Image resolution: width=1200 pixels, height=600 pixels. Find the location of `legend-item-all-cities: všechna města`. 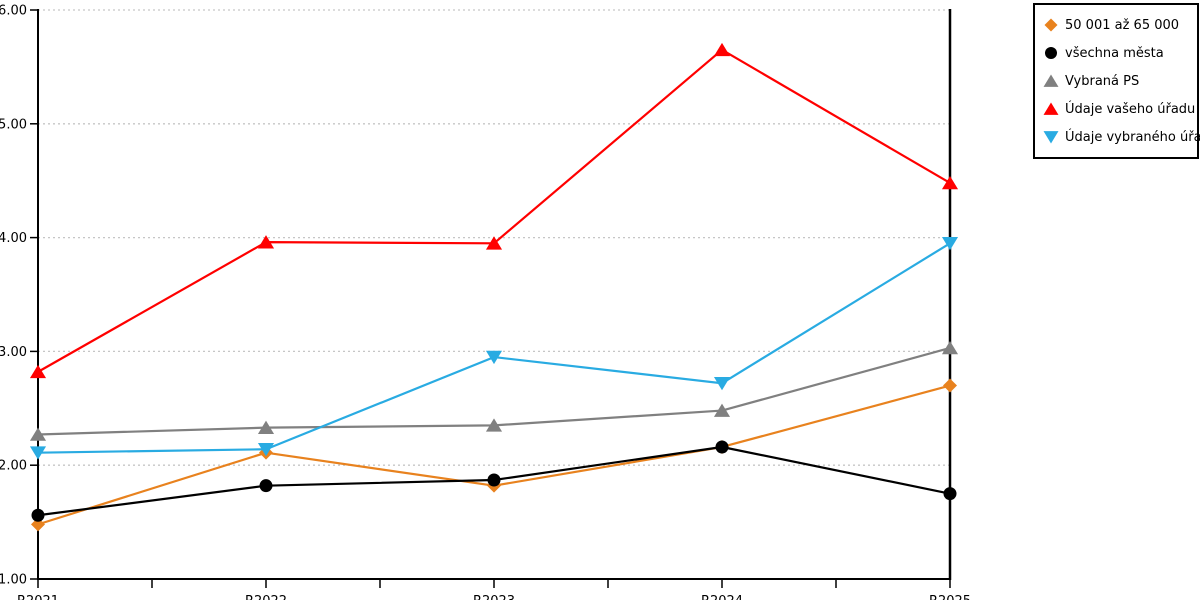

legend-item-all-cities: všechna města is located at coordinates (1116, 53).